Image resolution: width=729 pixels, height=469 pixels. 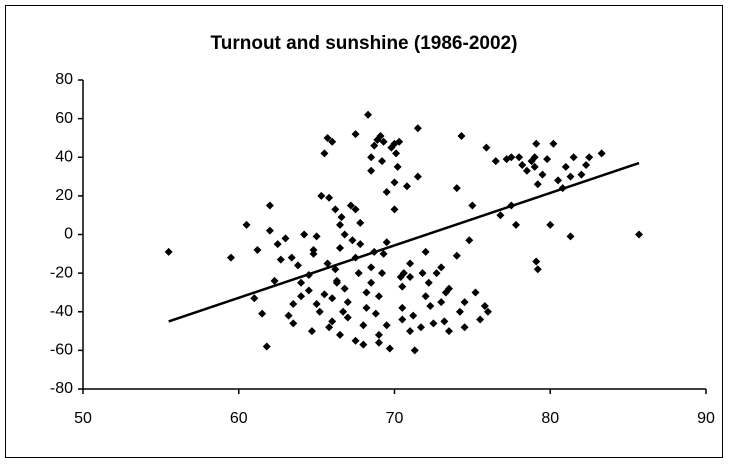 What do you see at coordinates (64, 79) in the screenshot?
I see `y-tick-label: 80` at bounding box center [64, 79].